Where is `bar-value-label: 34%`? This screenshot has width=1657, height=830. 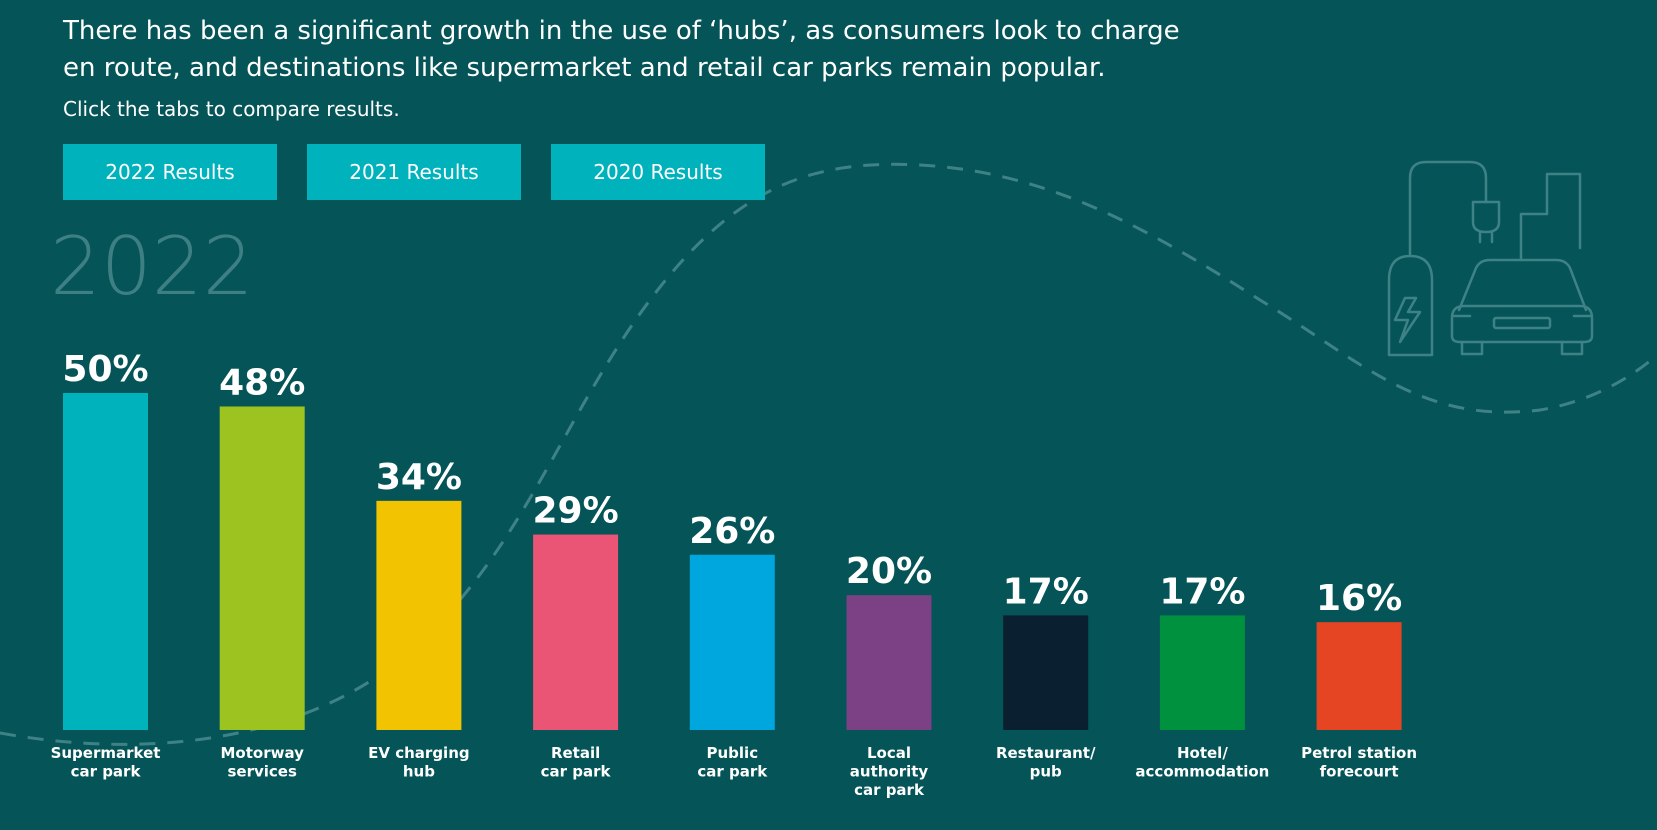
bar-value-label: 34% is located at coordinates (419, 477).